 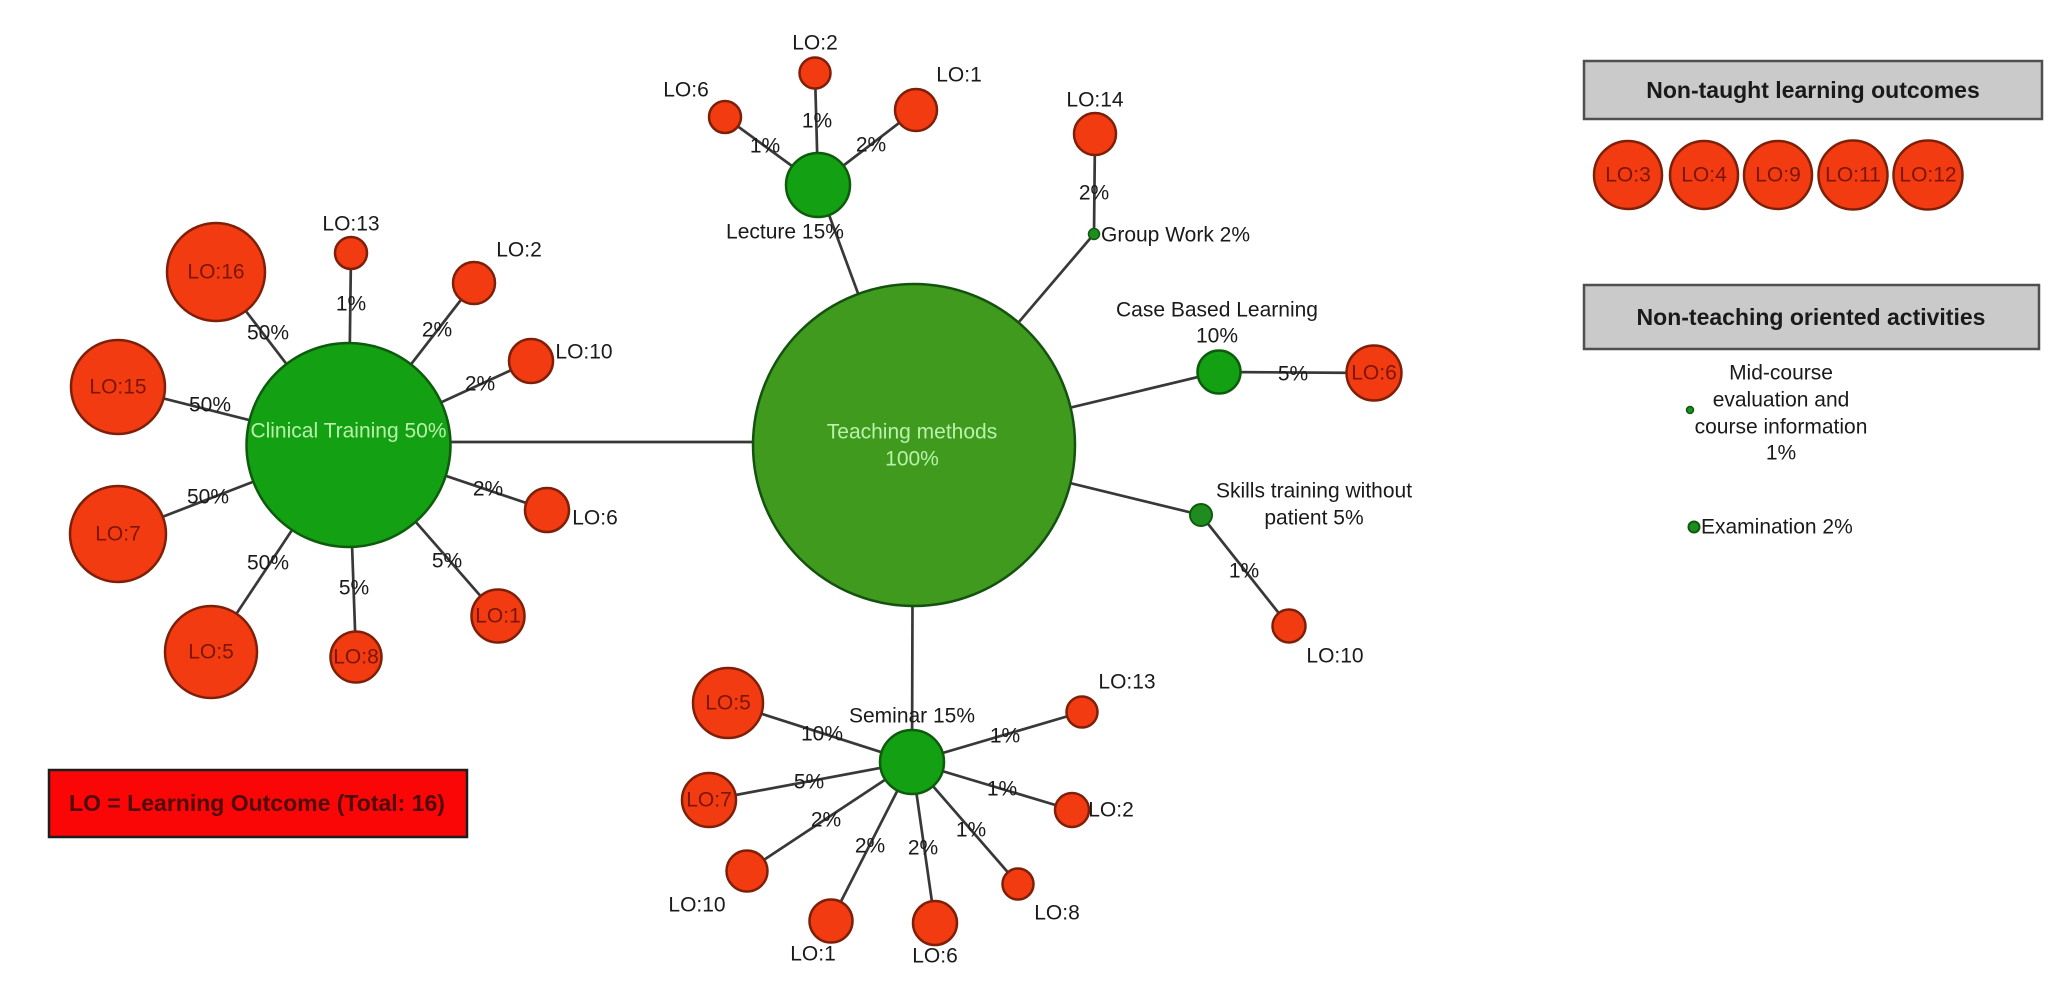 I want to click on svg-text: Lecture 15%, so click(x=785, y=232).